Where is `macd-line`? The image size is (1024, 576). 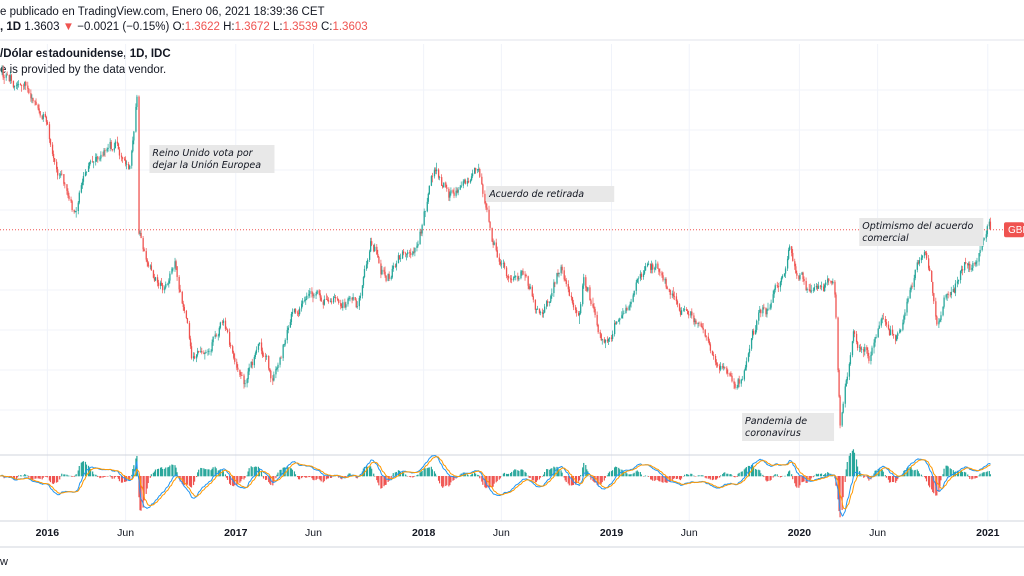
macd-line is located at coordinates (495, 486).